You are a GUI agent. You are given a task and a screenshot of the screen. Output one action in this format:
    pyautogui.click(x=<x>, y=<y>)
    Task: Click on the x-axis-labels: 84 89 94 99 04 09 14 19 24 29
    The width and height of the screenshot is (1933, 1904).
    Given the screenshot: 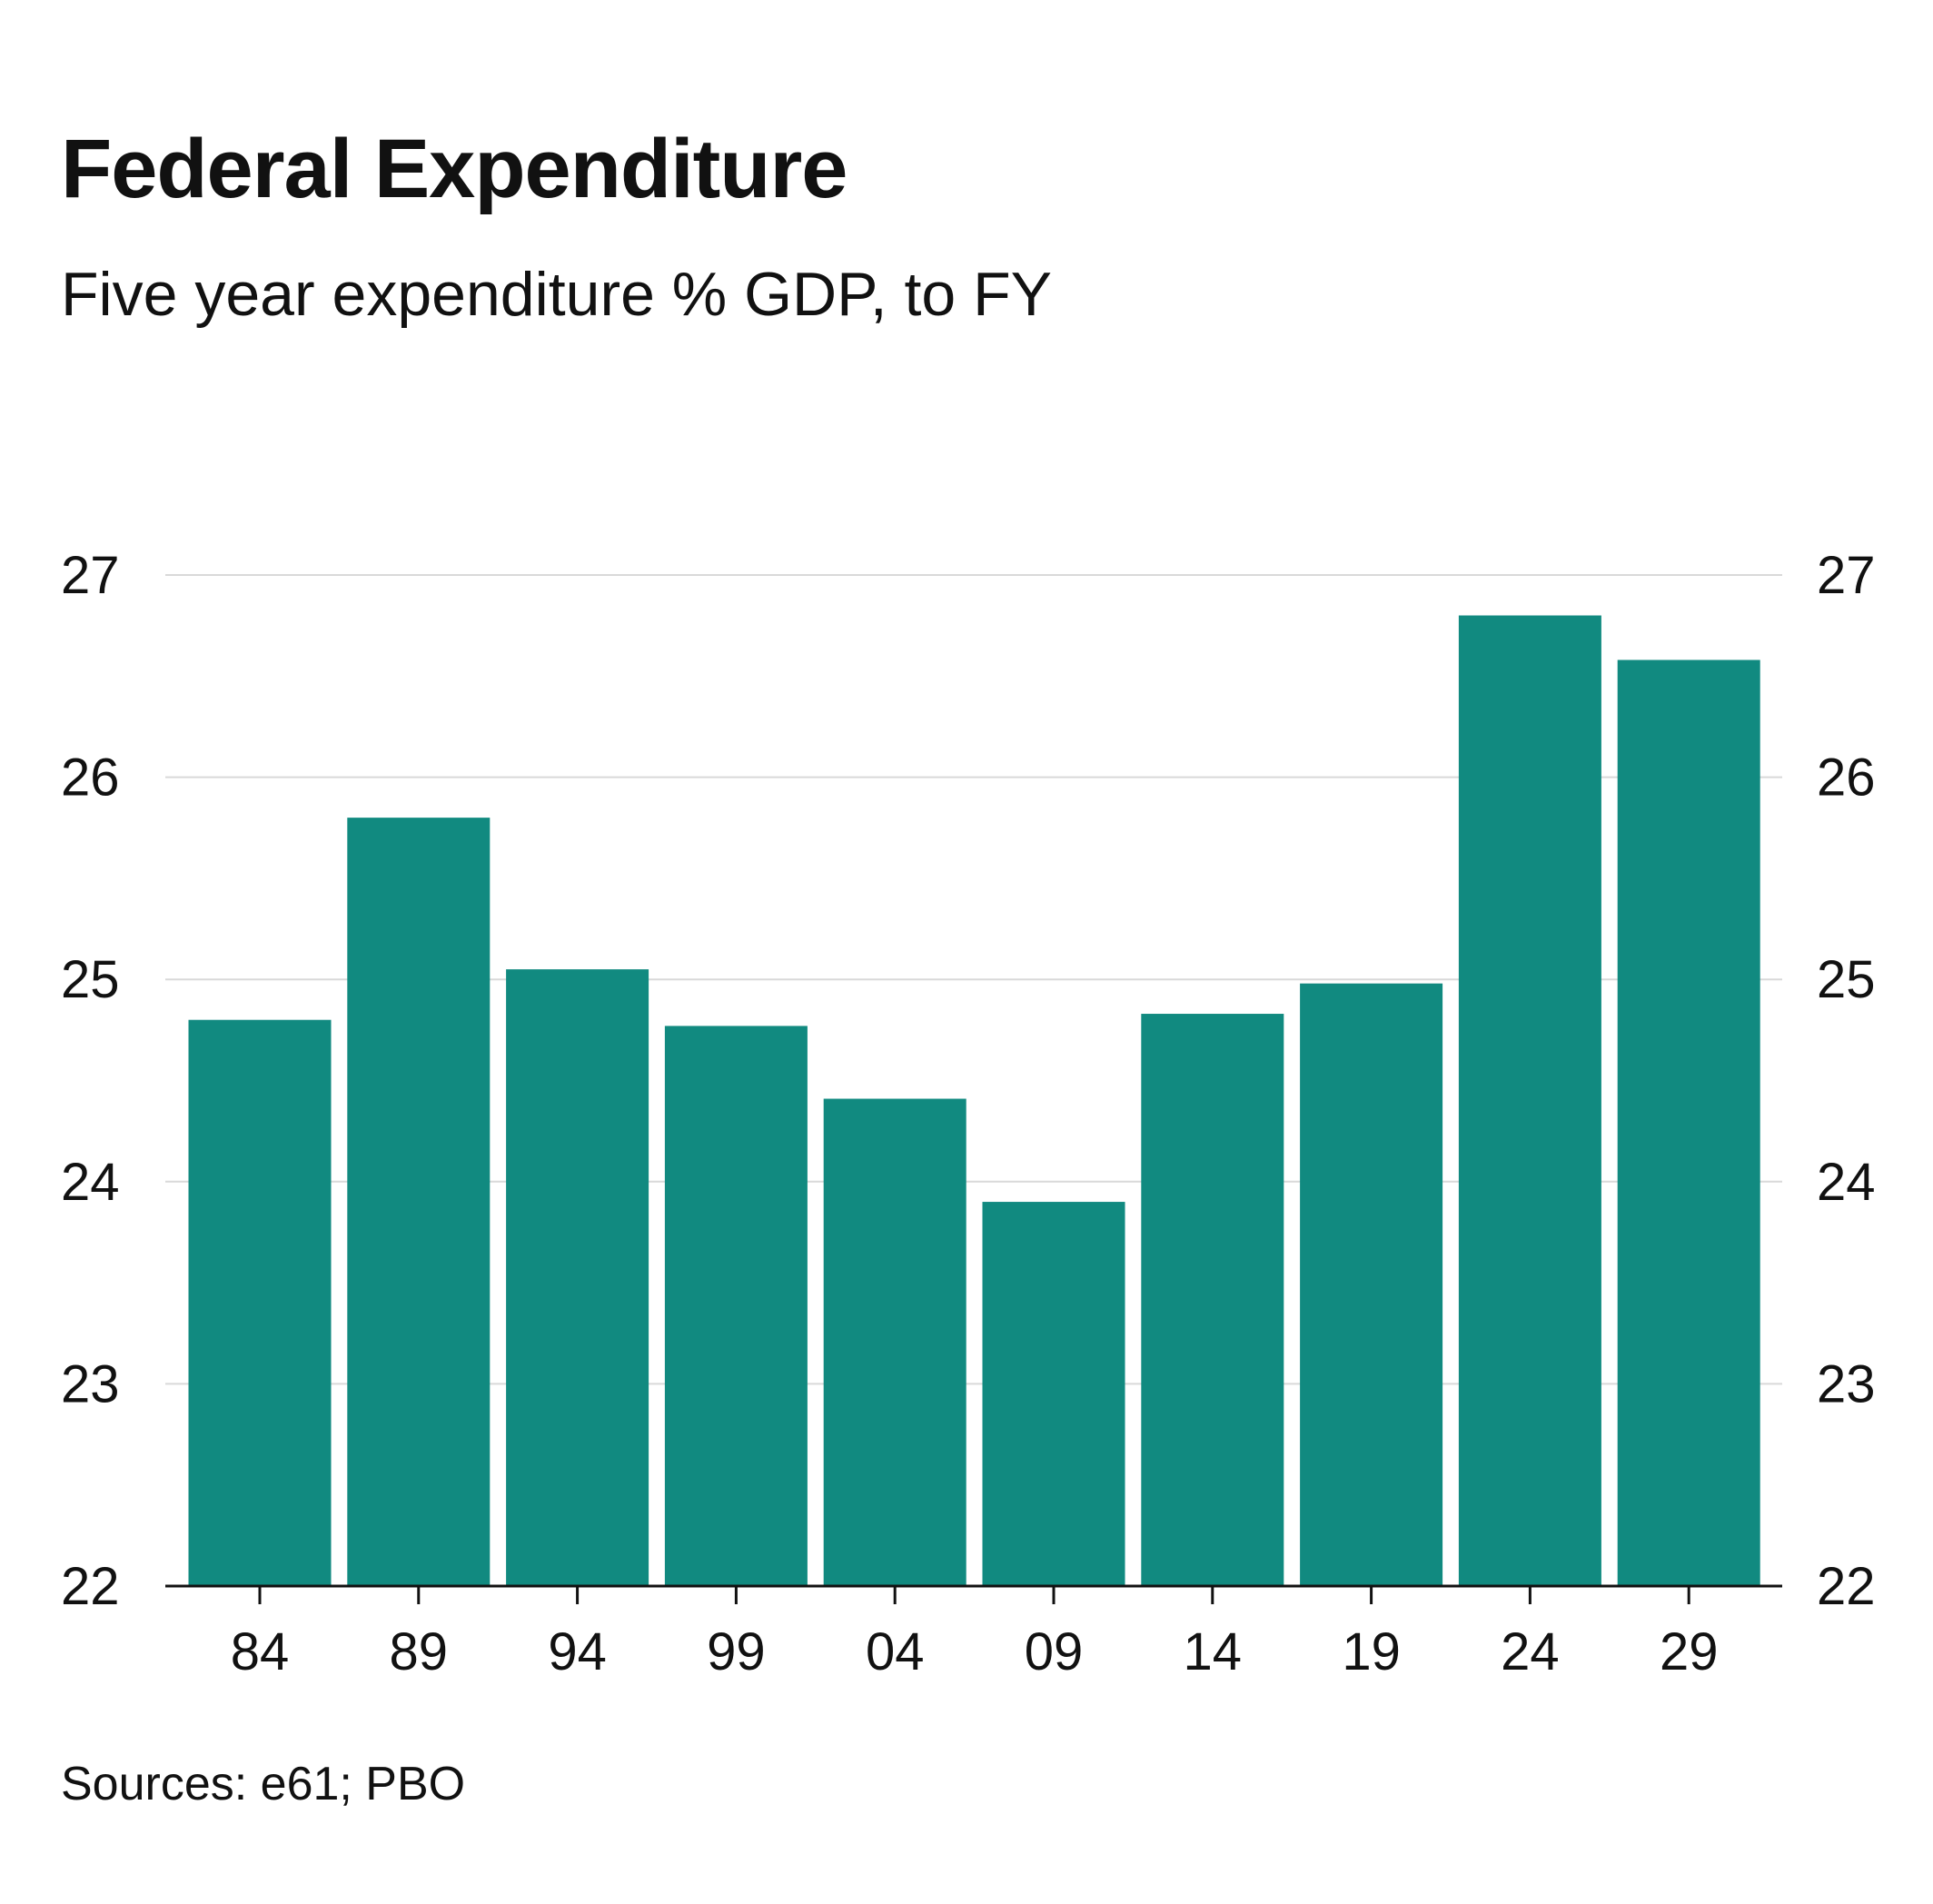 What is the action you would take?
    pyautogui.click(x=975, y=1652)
    